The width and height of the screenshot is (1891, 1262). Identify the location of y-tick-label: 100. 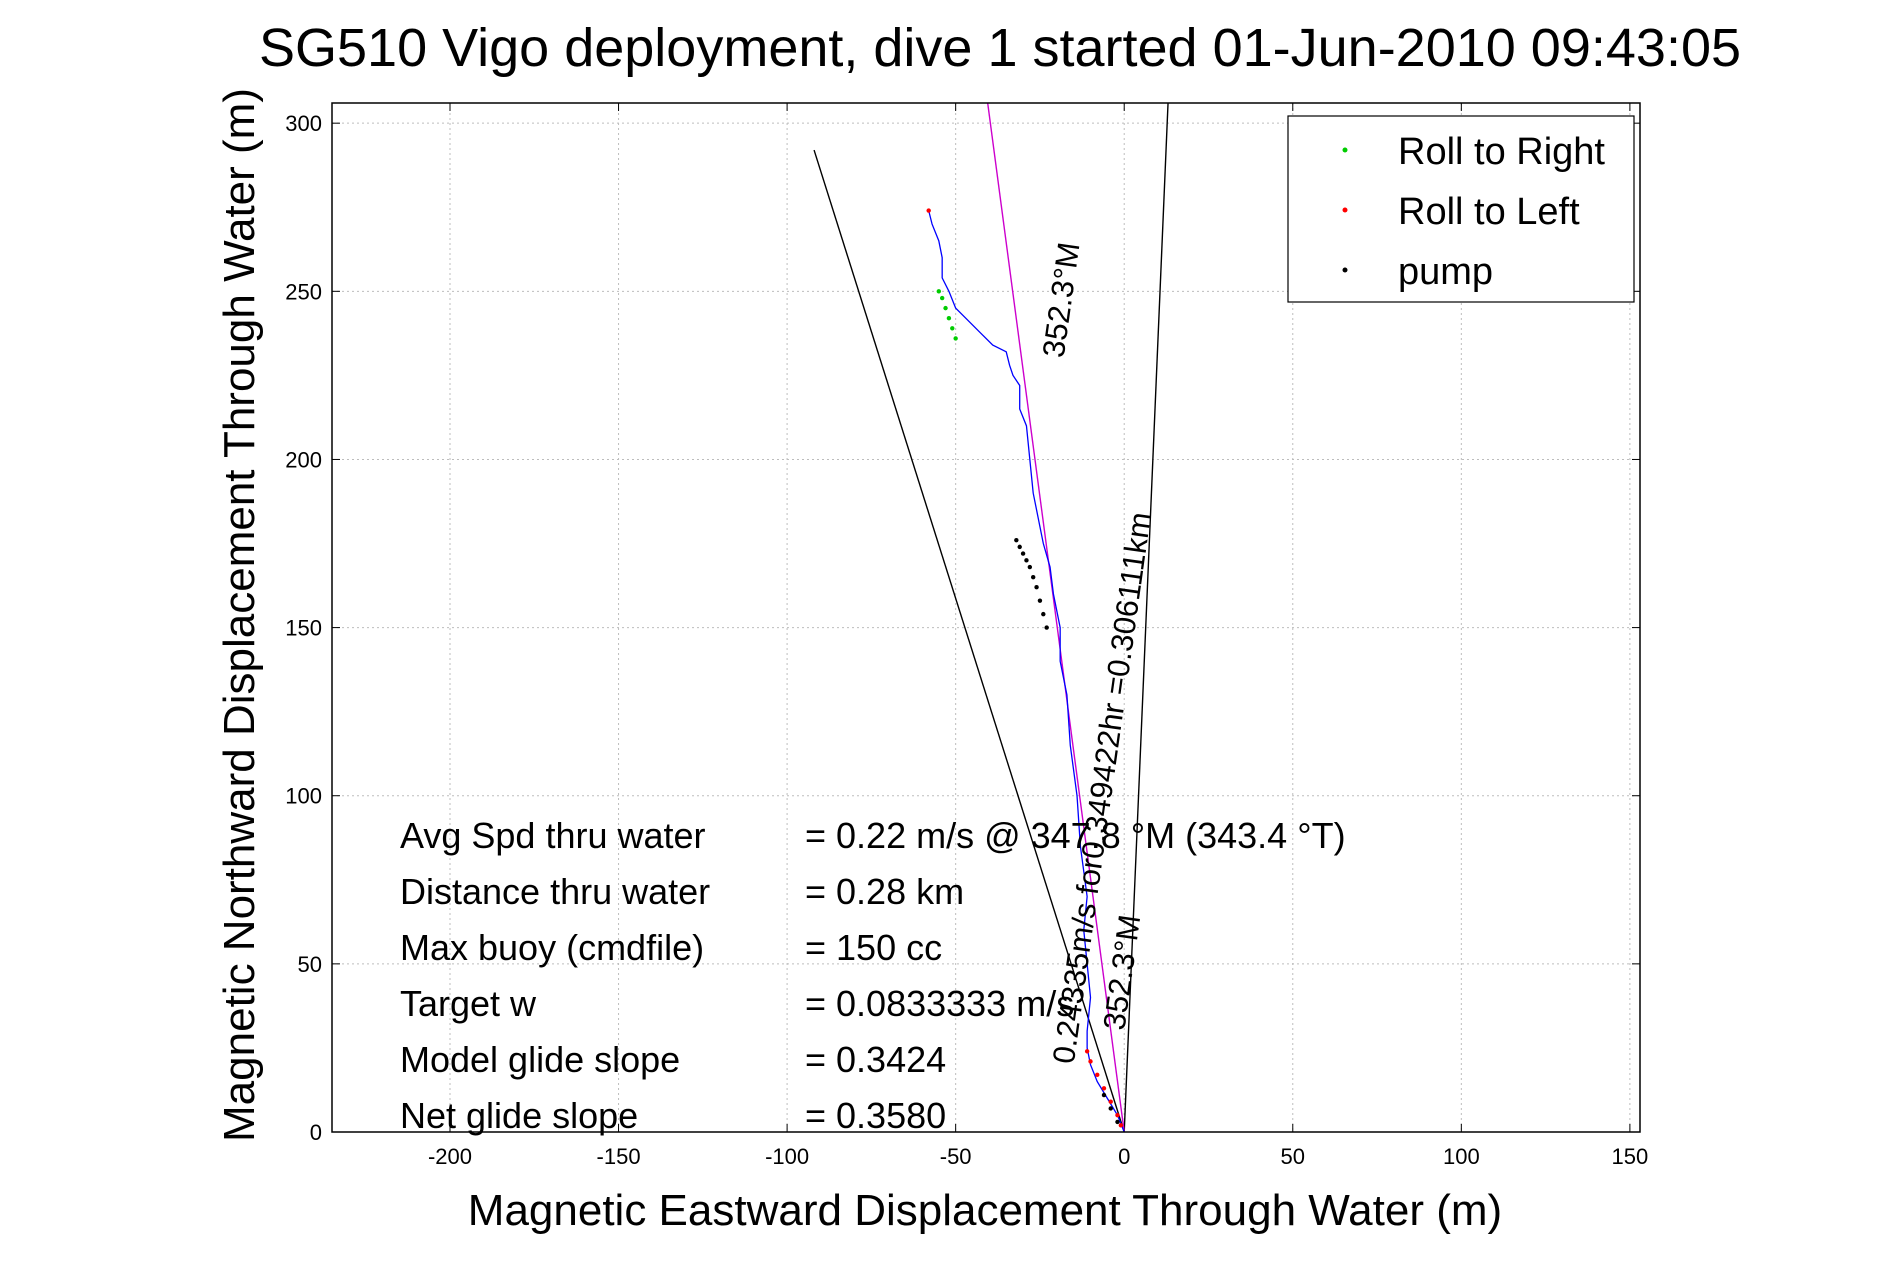
(303, 796).